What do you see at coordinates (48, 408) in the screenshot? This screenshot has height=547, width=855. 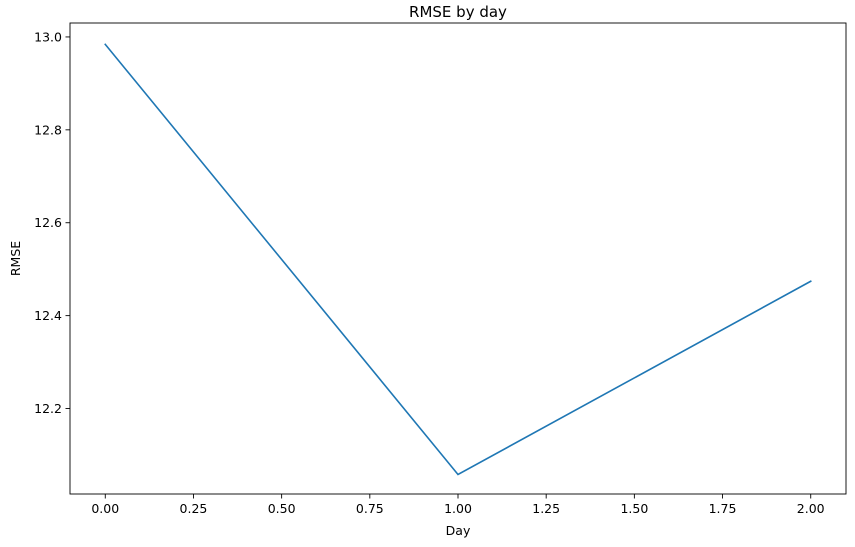 I see `y-tick-label: 12.2` at bounding box center [48, 408].